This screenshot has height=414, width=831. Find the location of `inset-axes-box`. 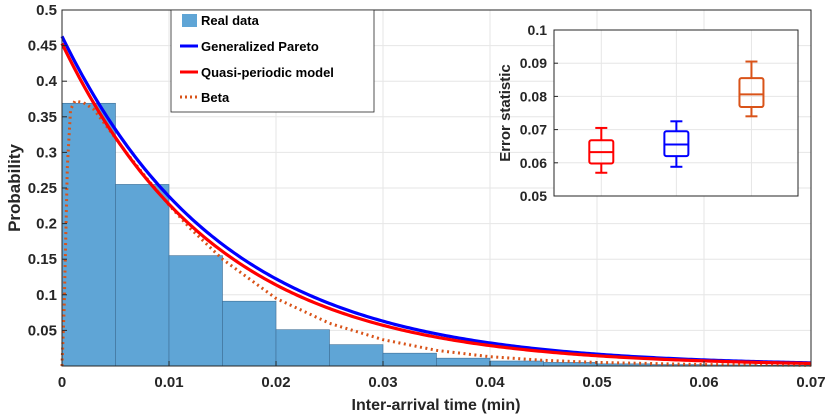

inset-axes-box is located at coordinates (676, 113).